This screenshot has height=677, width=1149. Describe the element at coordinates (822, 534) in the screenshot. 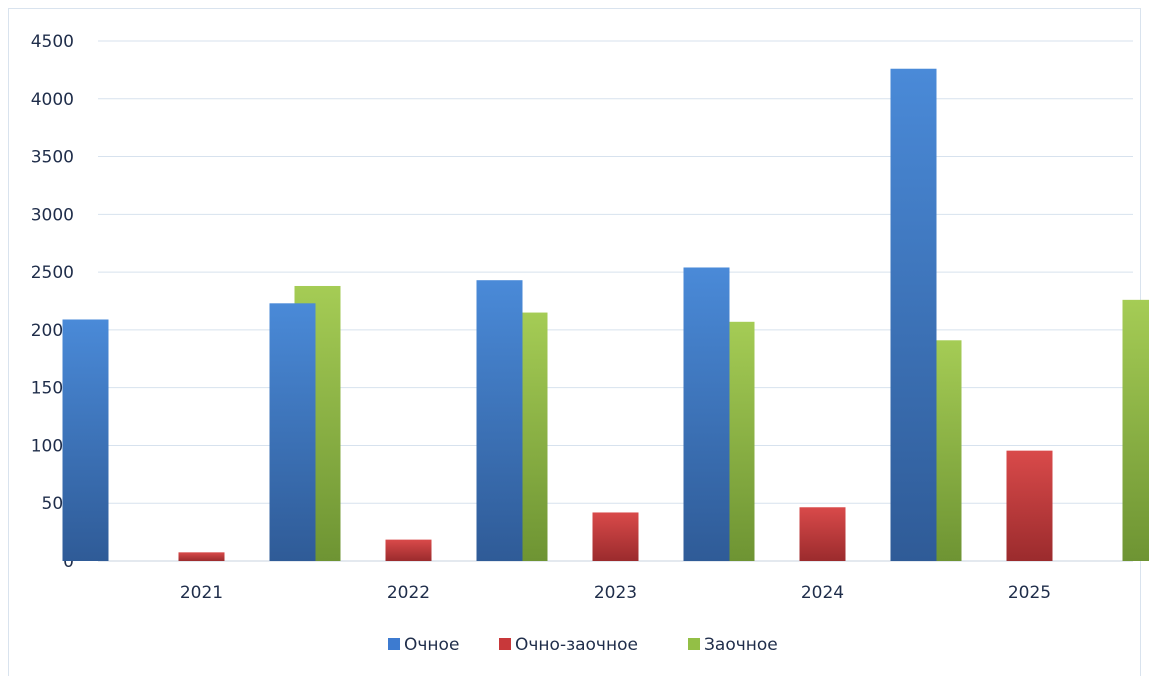

I see `bar-Очно-заочное-2024` at that location.